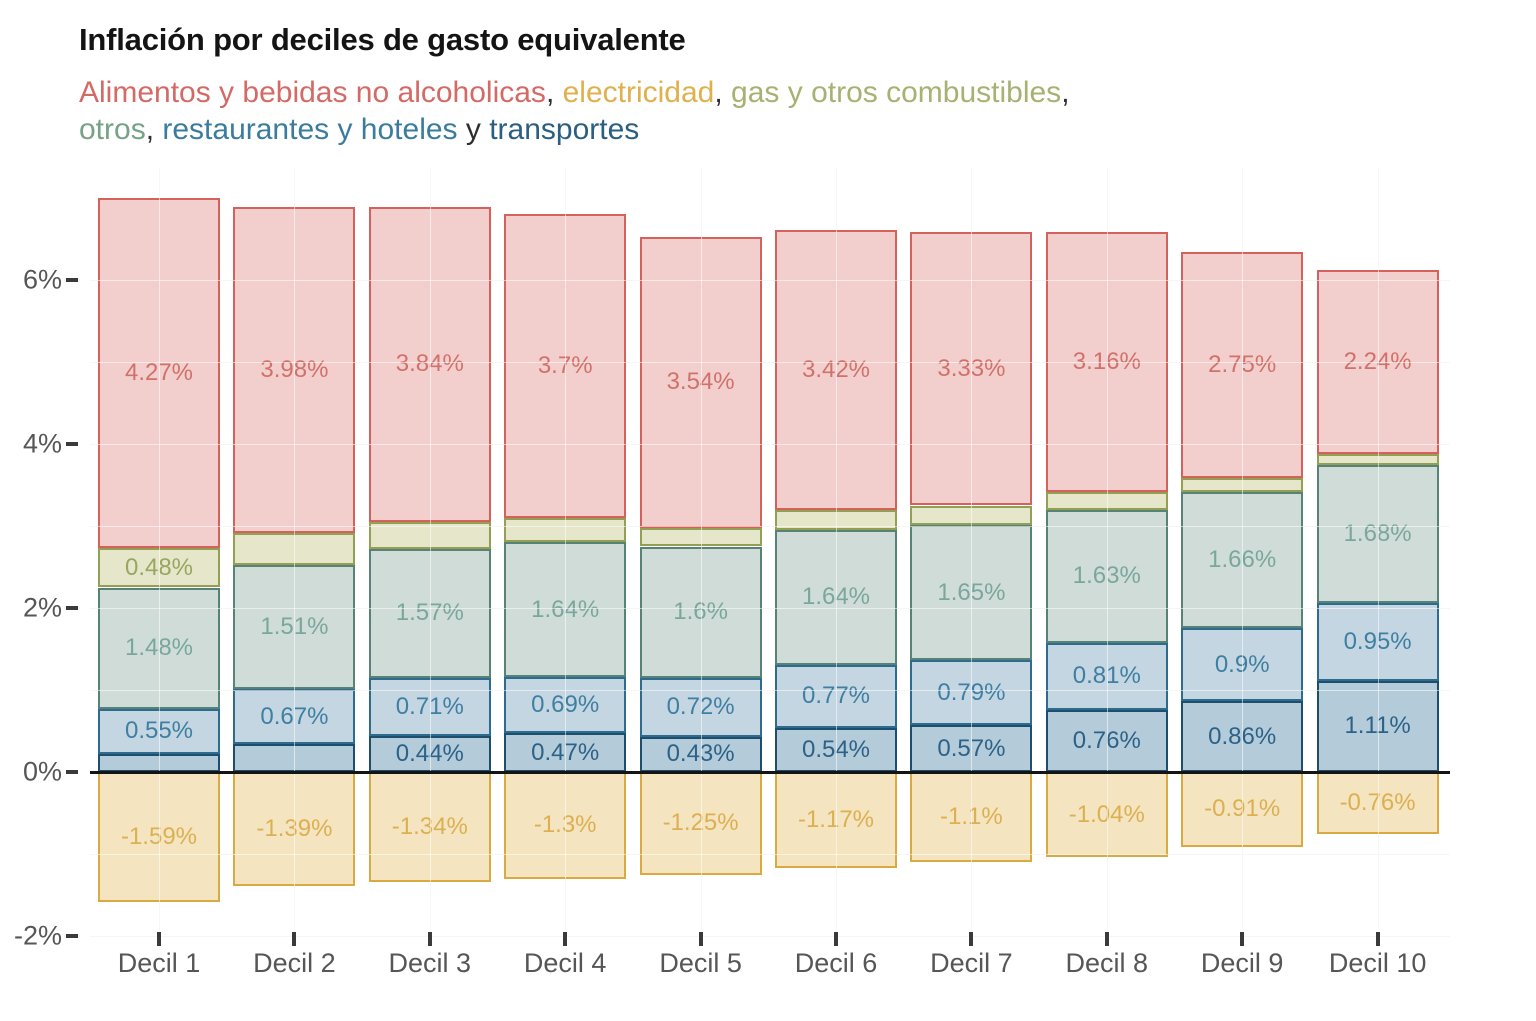 This screenshot has width=1536, height=1021. What do you see at coordinates (700, 612) in the screenshot?
I see `bar-segment-label: 1.6%` at bounding box center [700, 612].